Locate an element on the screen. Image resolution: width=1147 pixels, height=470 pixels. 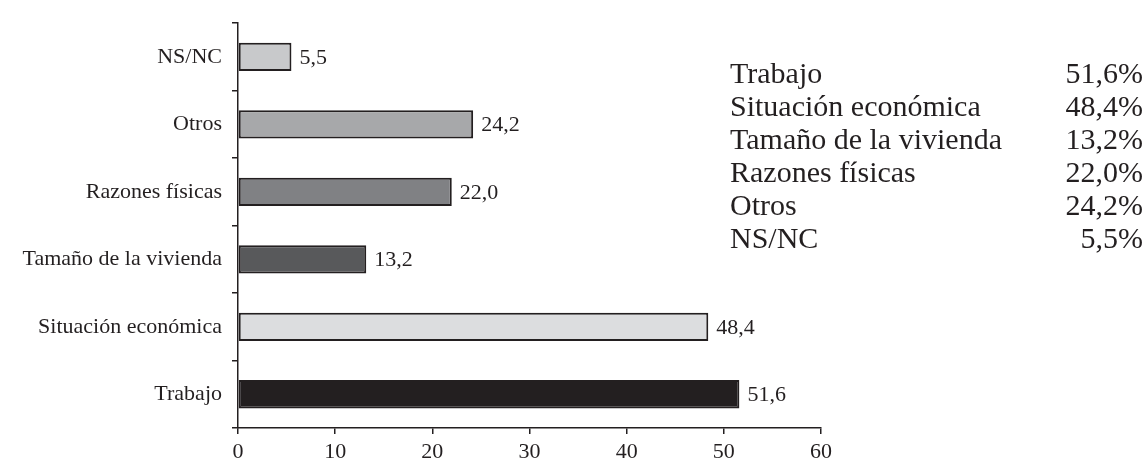
text: 24,2% is located at coordinates (1104, 204).